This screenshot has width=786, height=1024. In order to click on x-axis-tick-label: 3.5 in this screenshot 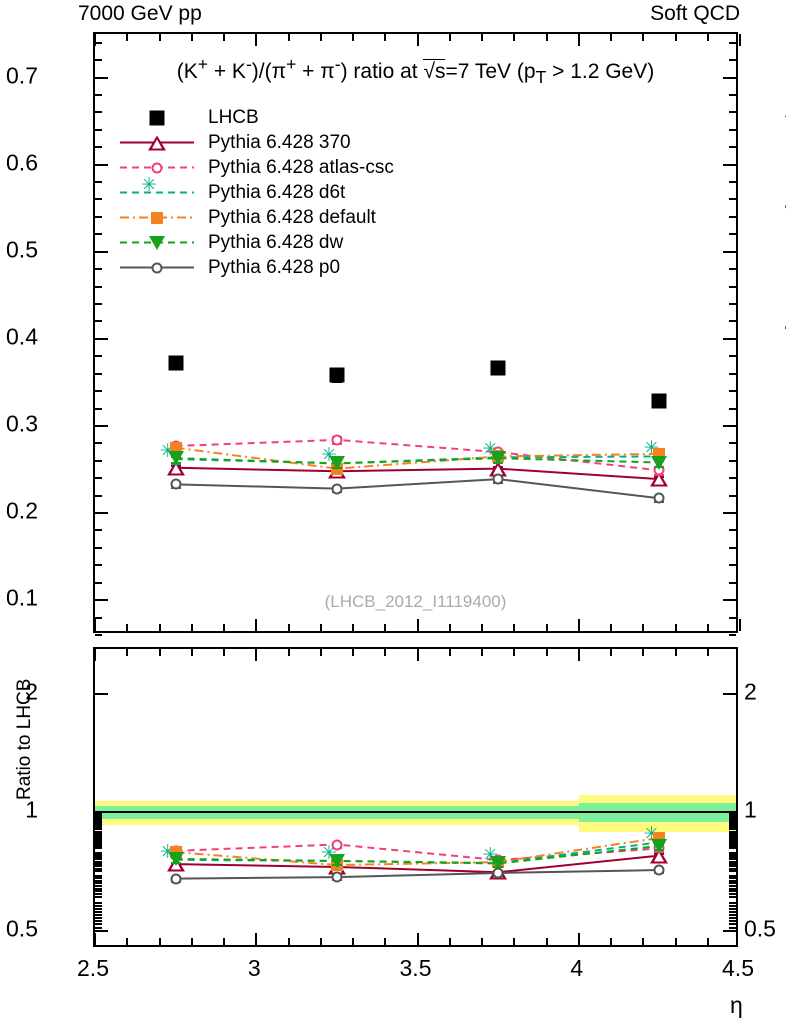, I will do `click(415, 968)`.